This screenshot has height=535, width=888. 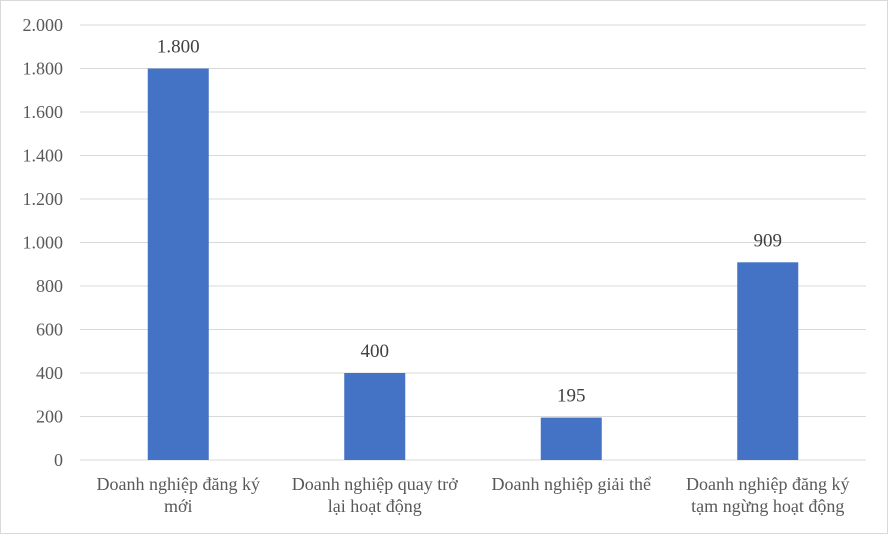 What do you see at coordinates (49, 417) in the screenshot?
I see `y-tick-label: 200` at bounding box center [49, 417].